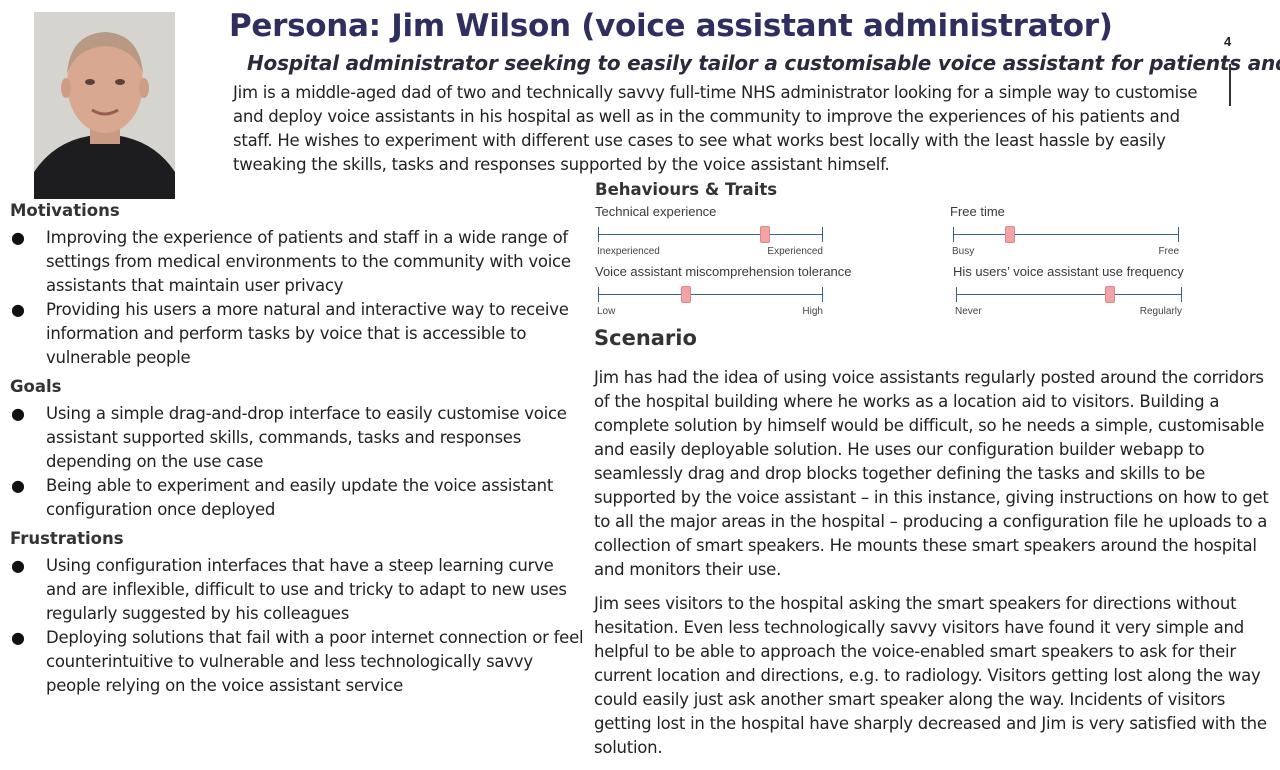 The width and height of the screenshot is (1280, 770). Describe the element at coordinates (1230, 85) in the screenshot. I see `page-number-rule` at that location.